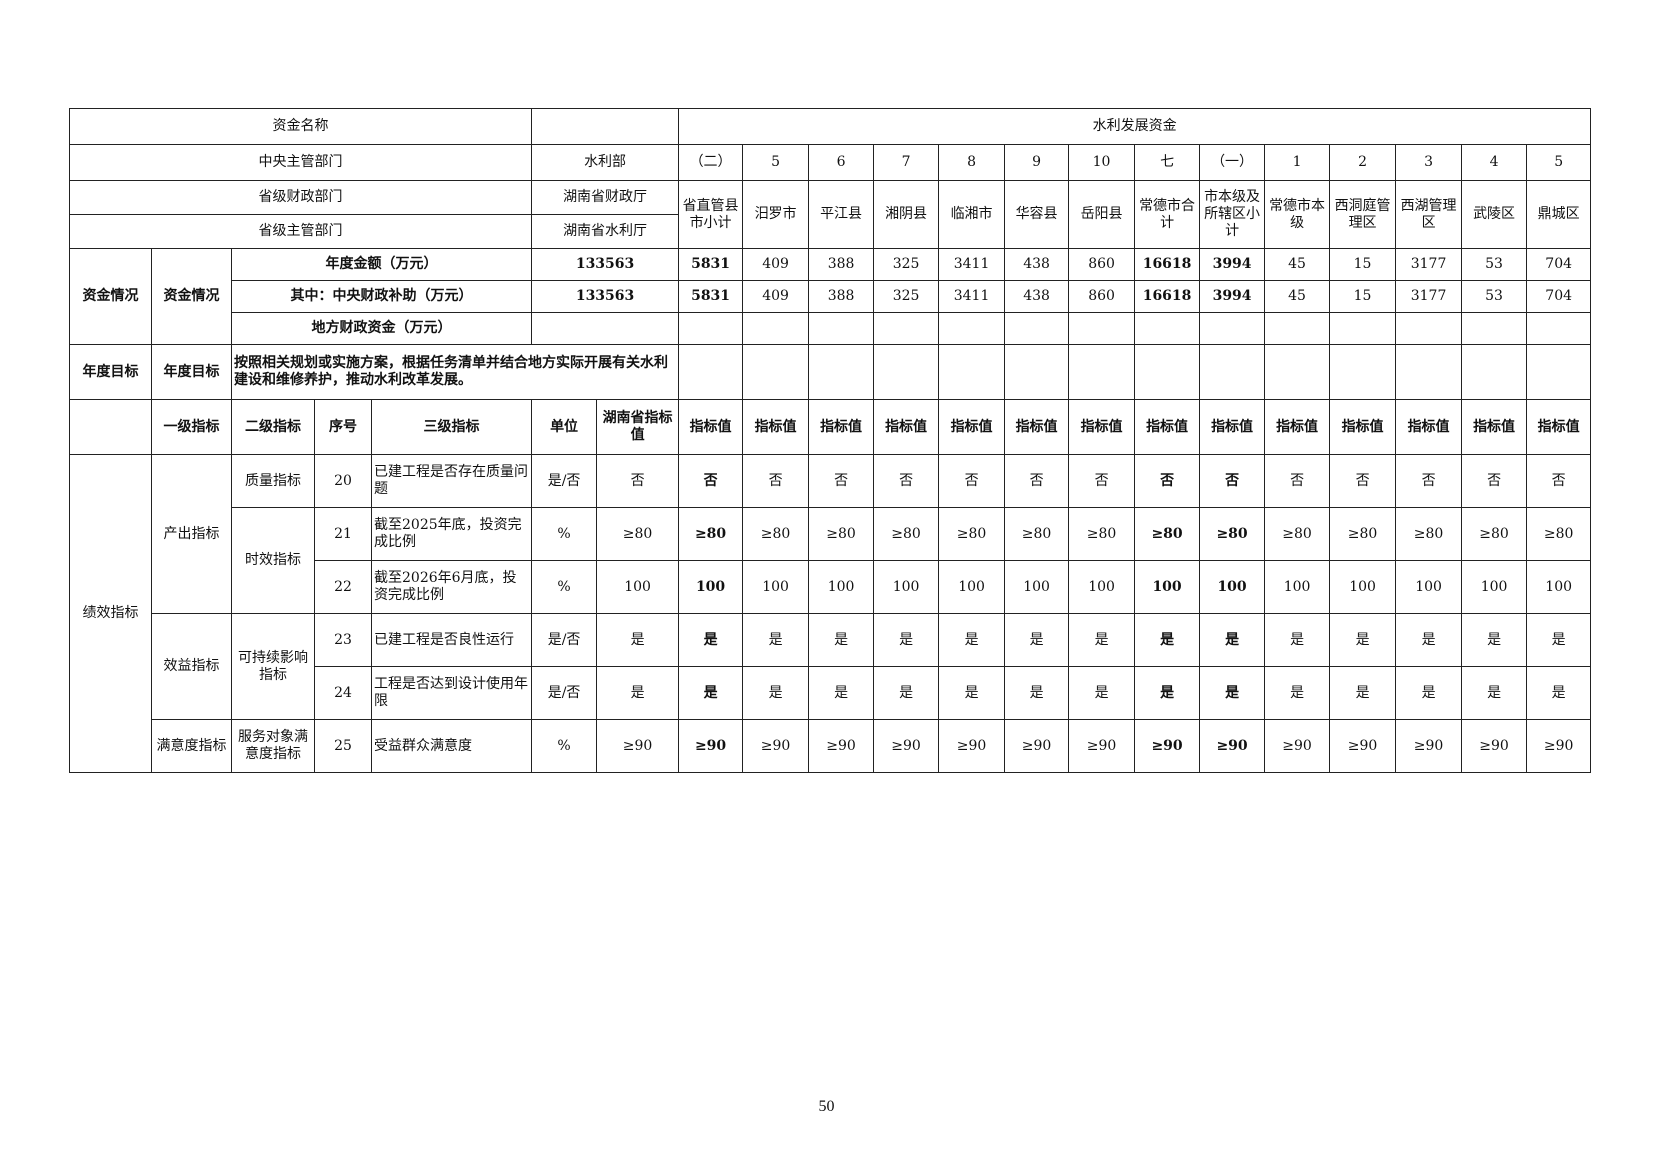  What do you see at coordinates (191, 746) in the screenshot?
I see `group-satisfaction: 满意度指标` at bounding box center [191, 746].